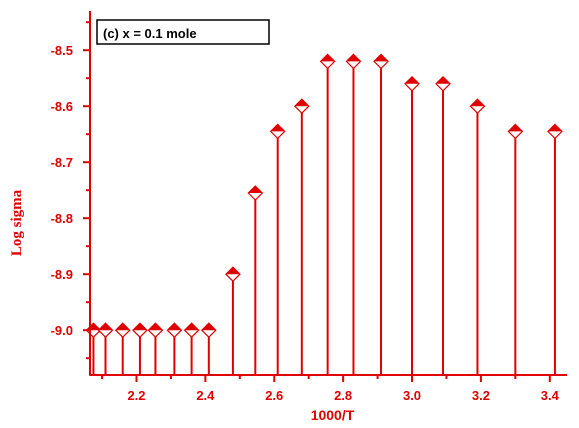 The image size is (579, 428). Describe the element at coordinates (481, 395) in the screenshot. I see `x-tick-label: 3.2` at that location.